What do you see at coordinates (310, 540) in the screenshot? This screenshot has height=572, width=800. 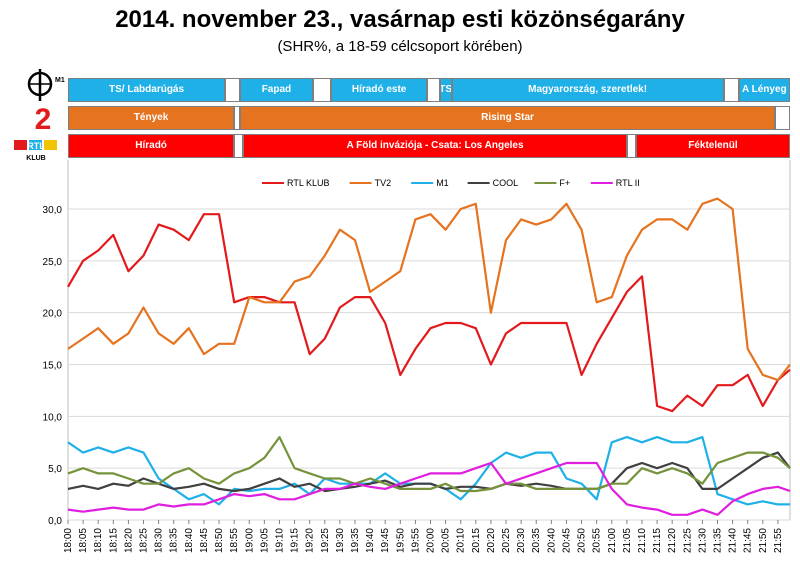 I see `x-tick-label: 19:20` at bounding box center [310, 540].